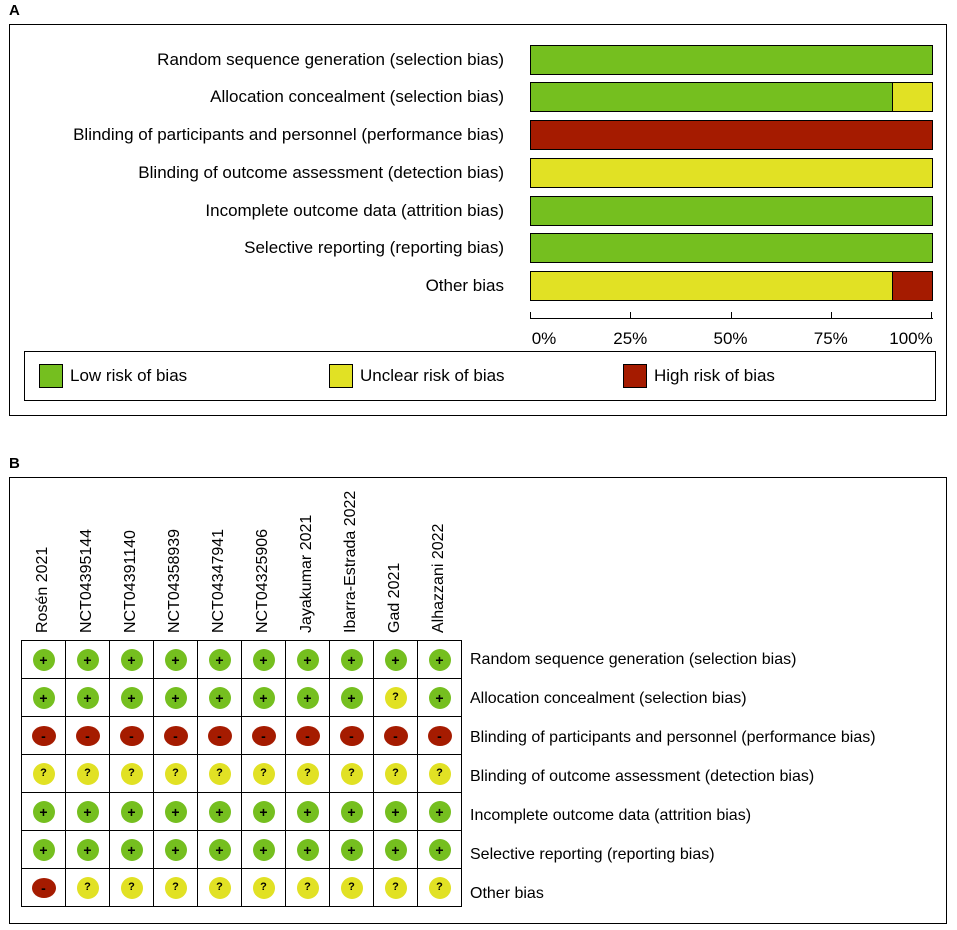  What do you see at coordinates (174, 580) in the screenshot?
I see `study-label: NCT04358939` at bounding box center [174, 580].